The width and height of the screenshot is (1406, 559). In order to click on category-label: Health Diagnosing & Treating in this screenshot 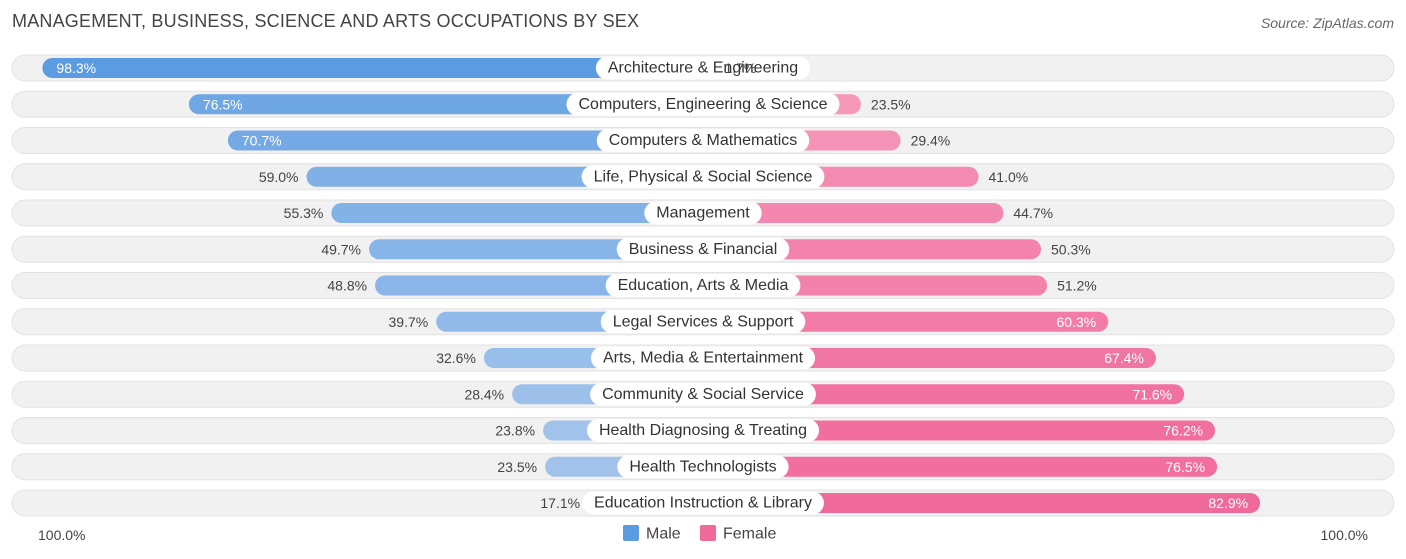, I will do `click(703, 430)`.